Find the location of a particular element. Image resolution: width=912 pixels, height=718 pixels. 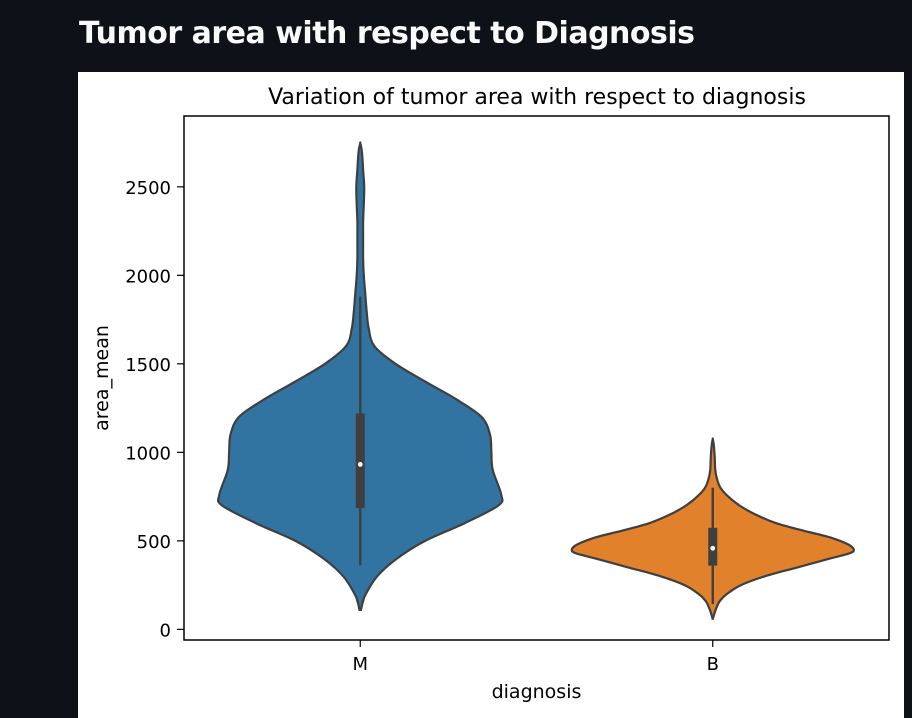

x-axis-label: diagnosis is located at coordinates (537, 692).